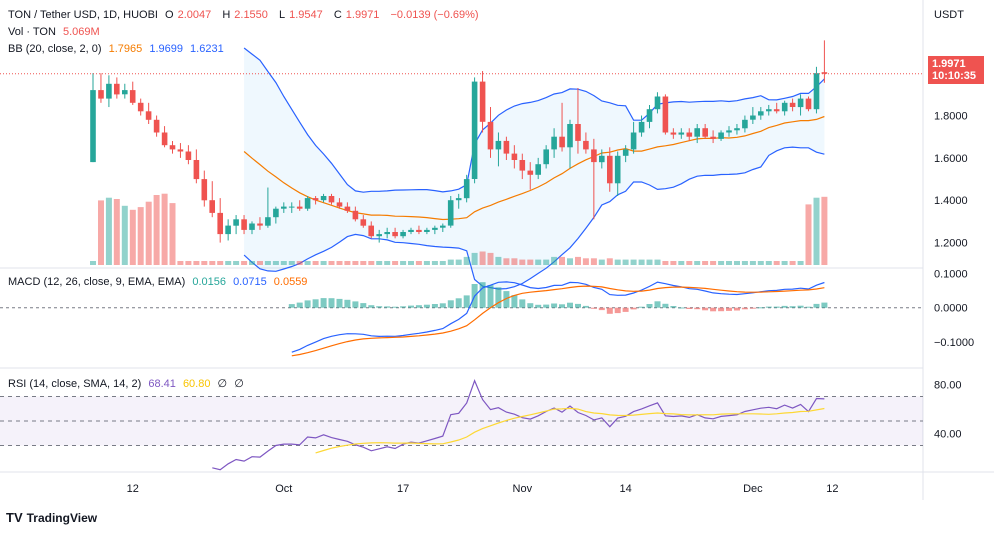  I want to click on rsi-extra-1: ∅, so click(222, 384).